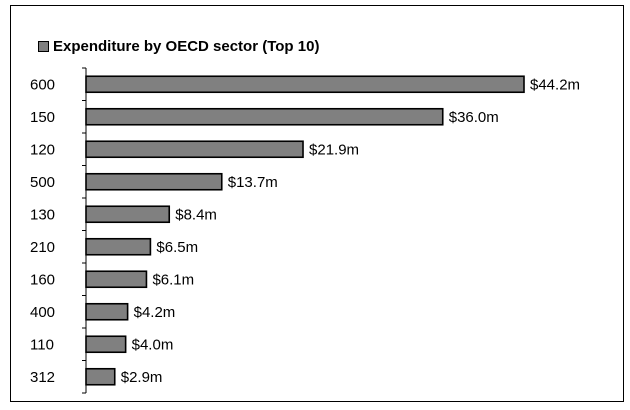  What do you see at coordinates (474, 117) in the screenshot?
I see `value-label: $36.0m` at bounding box center [474, 117].